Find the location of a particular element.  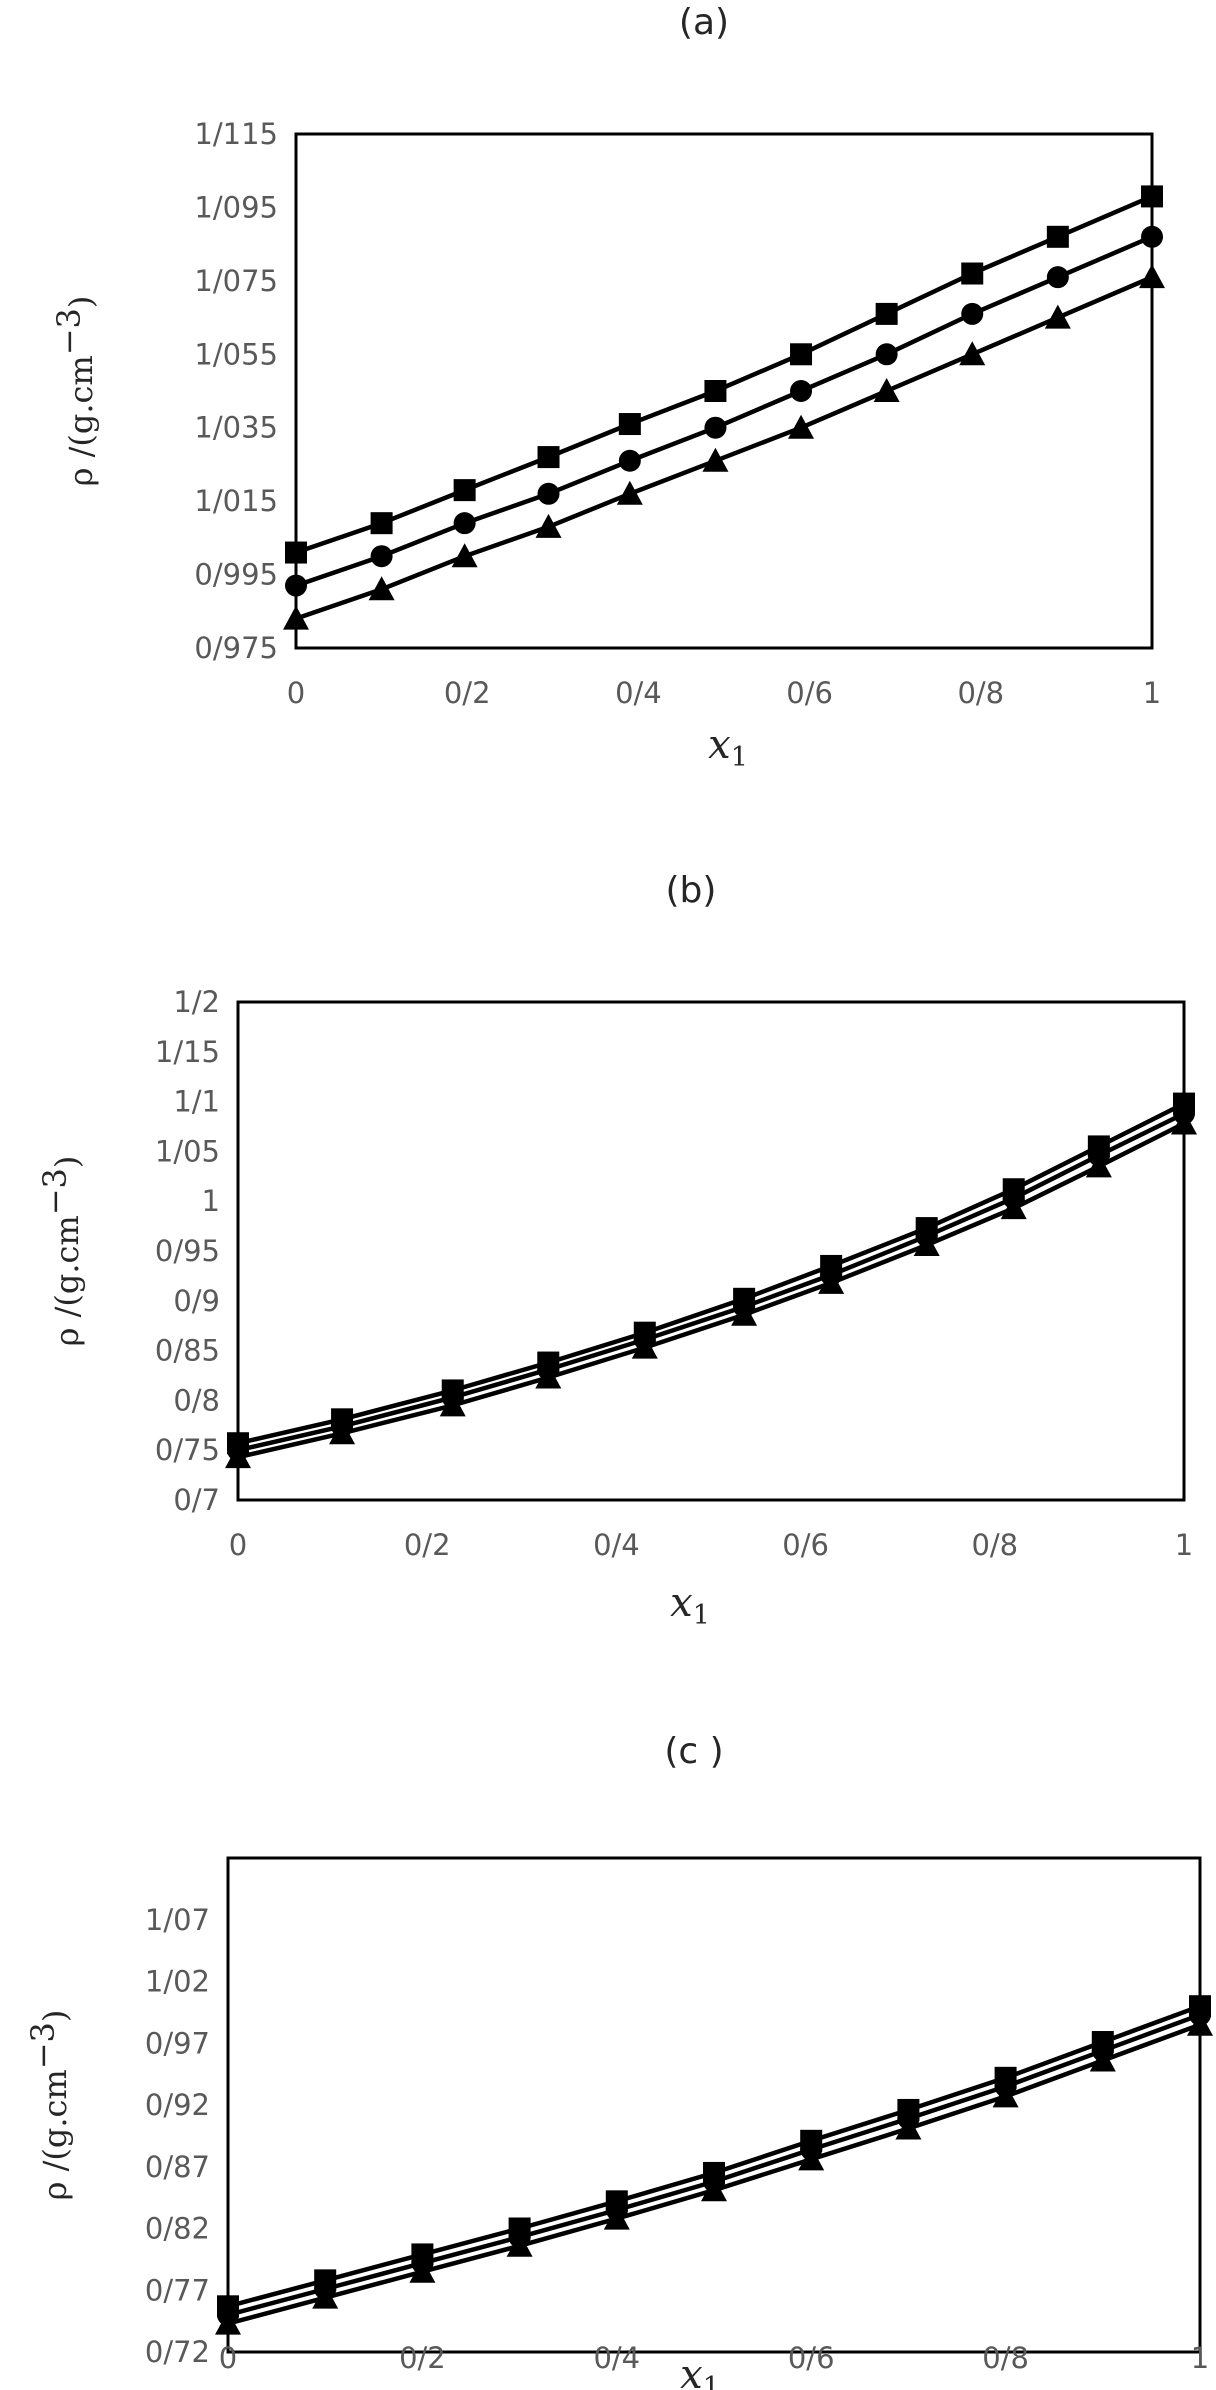

y-tick-label: 1/075 is located at coordinates (236, 281).